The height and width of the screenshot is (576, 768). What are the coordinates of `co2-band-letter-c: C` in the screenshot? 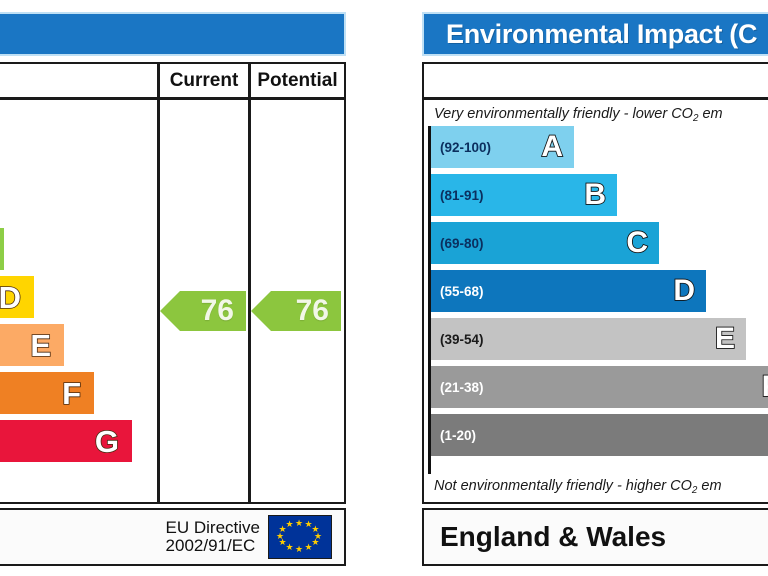 It's located at (636, 242).